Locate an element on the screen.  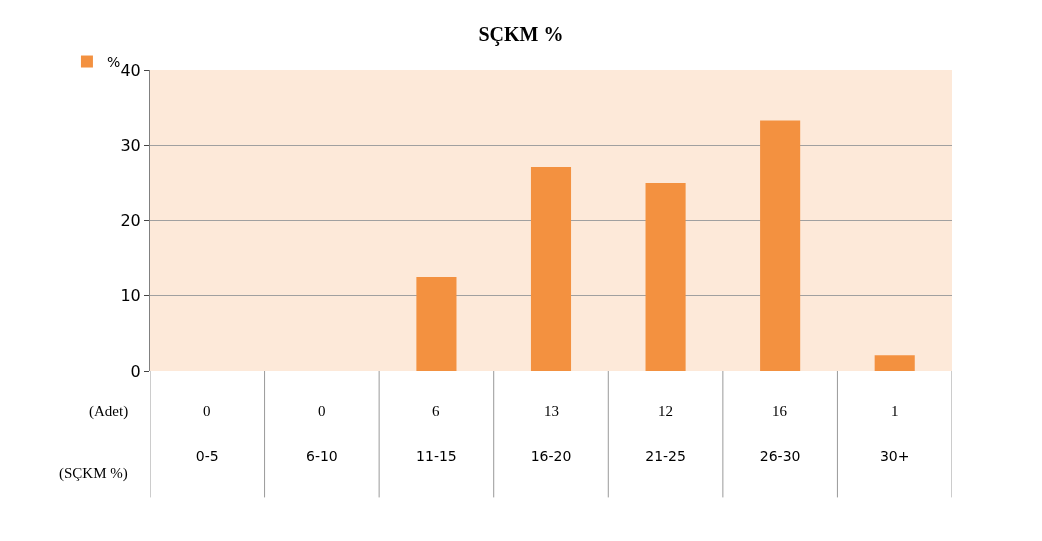
text: 16 is located at coordinates (780, 411).